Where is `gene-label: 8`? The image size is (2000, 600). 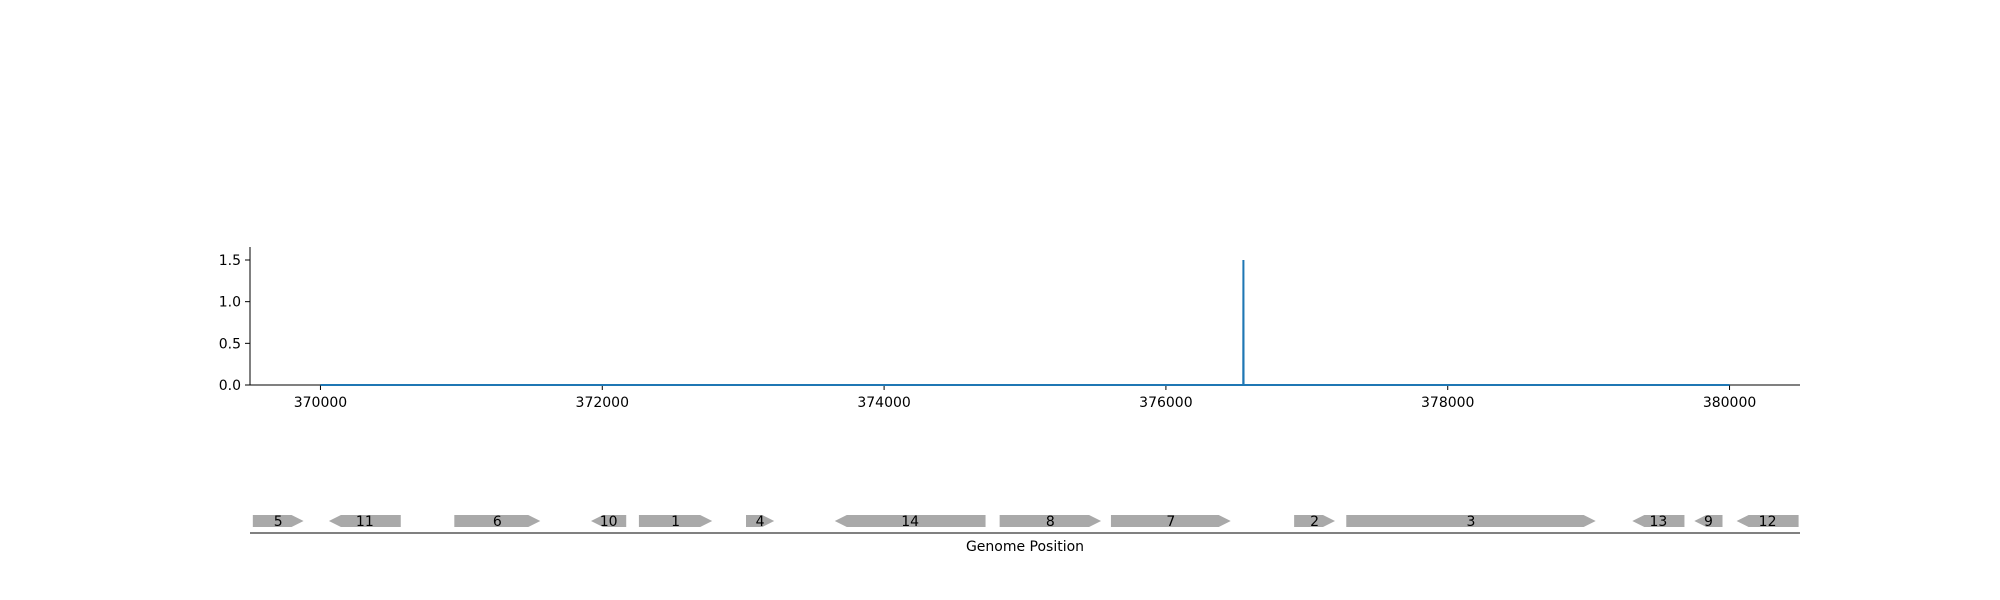
gene-label: 8 is located at coordinates (1050, 522).